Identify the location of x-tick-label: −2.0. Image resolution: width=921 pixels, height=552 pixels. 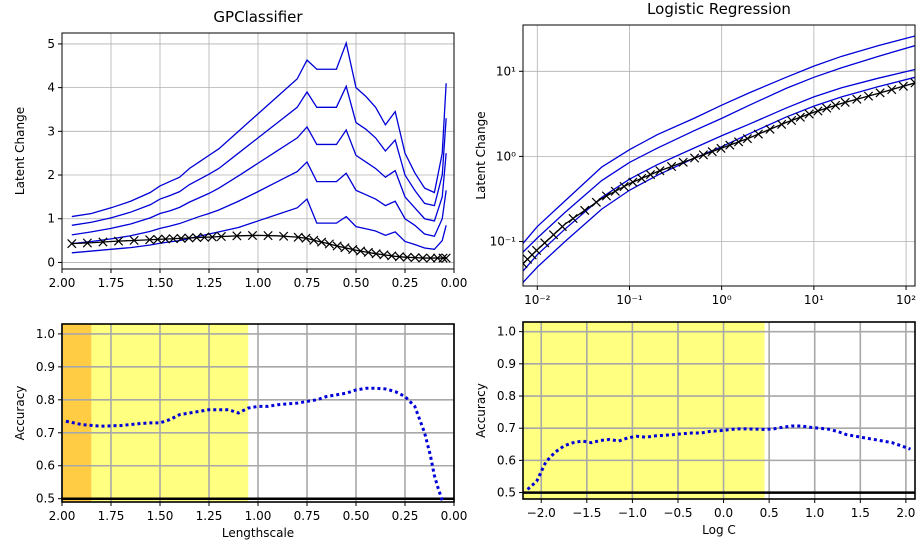
(541, 513).